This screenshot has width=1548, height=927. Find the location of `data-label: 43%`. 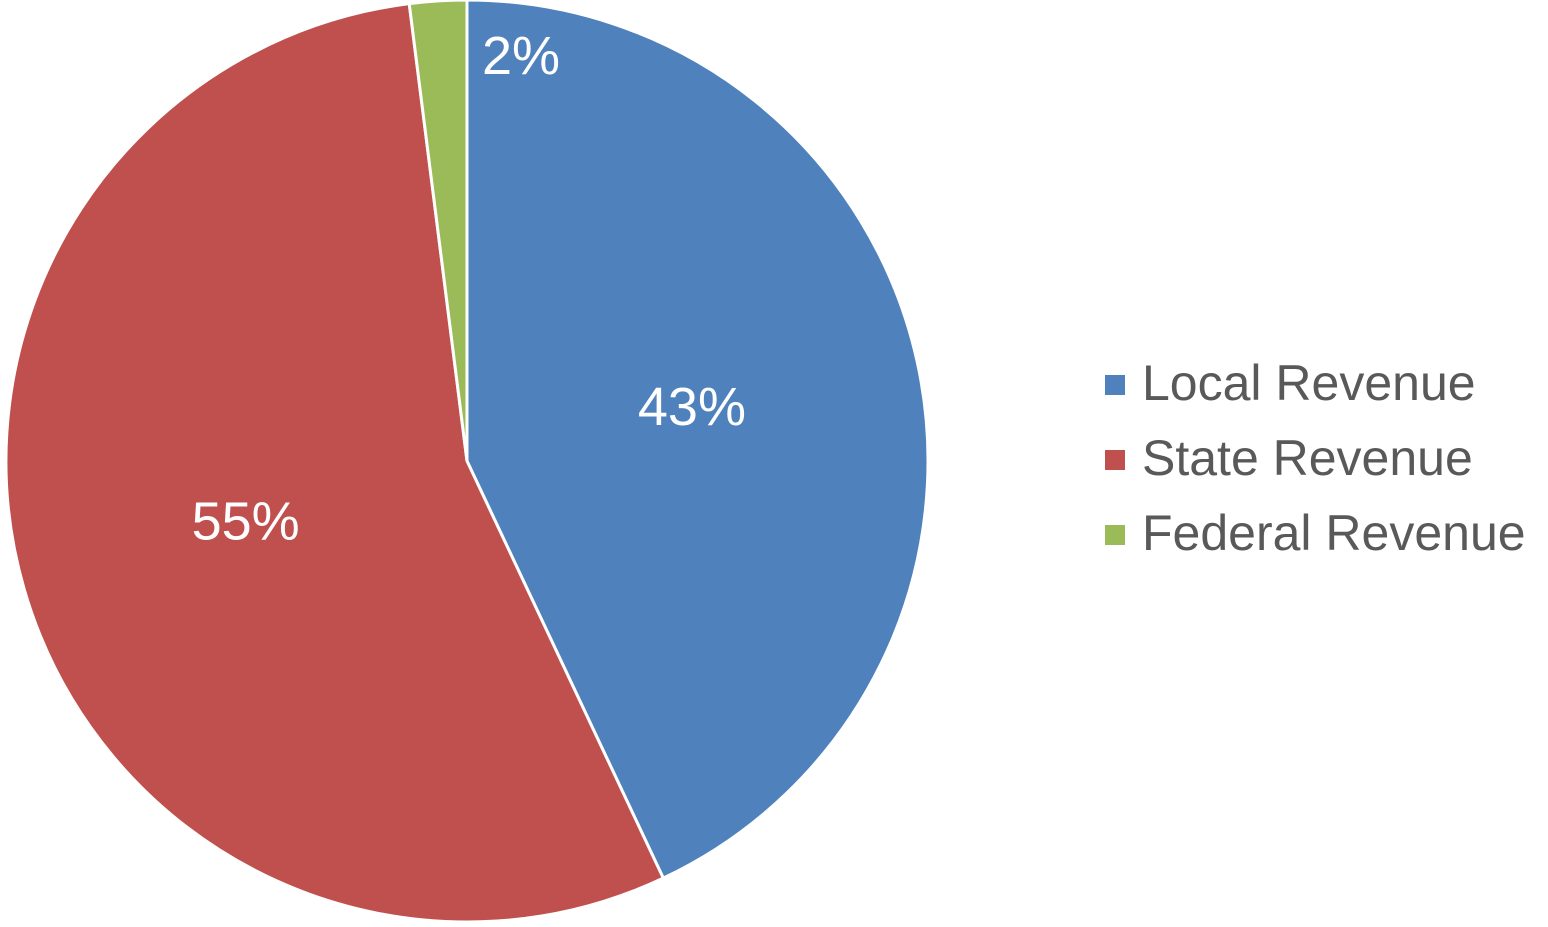

data-label: 43% is located at coordinates (692, 407).